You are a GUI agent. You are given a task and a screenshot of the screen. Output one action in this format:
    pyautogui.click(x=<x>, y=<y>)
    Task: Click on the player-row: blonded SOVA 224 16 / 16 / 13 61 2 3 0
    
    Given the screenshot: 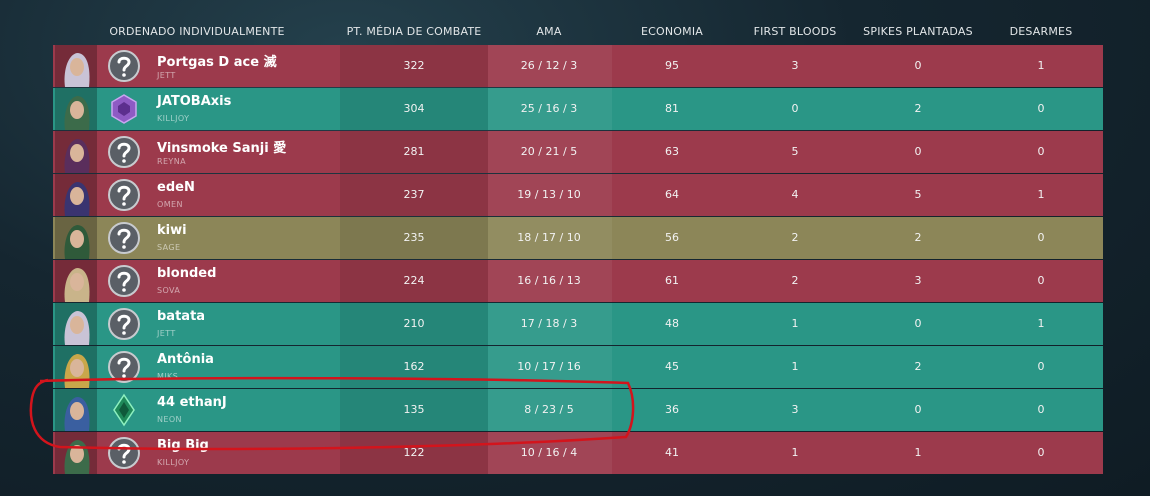 What is the action you would take?
    pyautogui.click(x=578, y=281)
    